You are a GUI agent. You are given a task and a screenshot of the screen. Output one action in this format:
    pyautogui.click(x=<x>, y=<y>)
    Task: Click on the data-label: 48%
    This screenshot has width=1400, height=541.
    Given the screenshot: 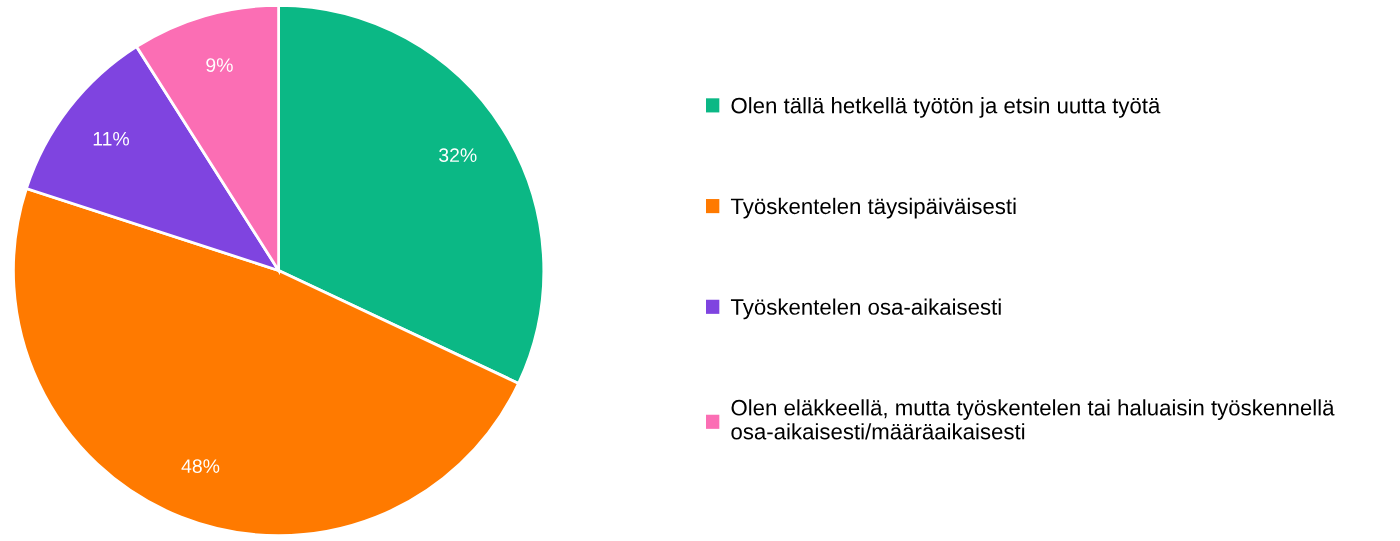 What is the action you would take?
    pyautogui.click(x=200, y=466)
    